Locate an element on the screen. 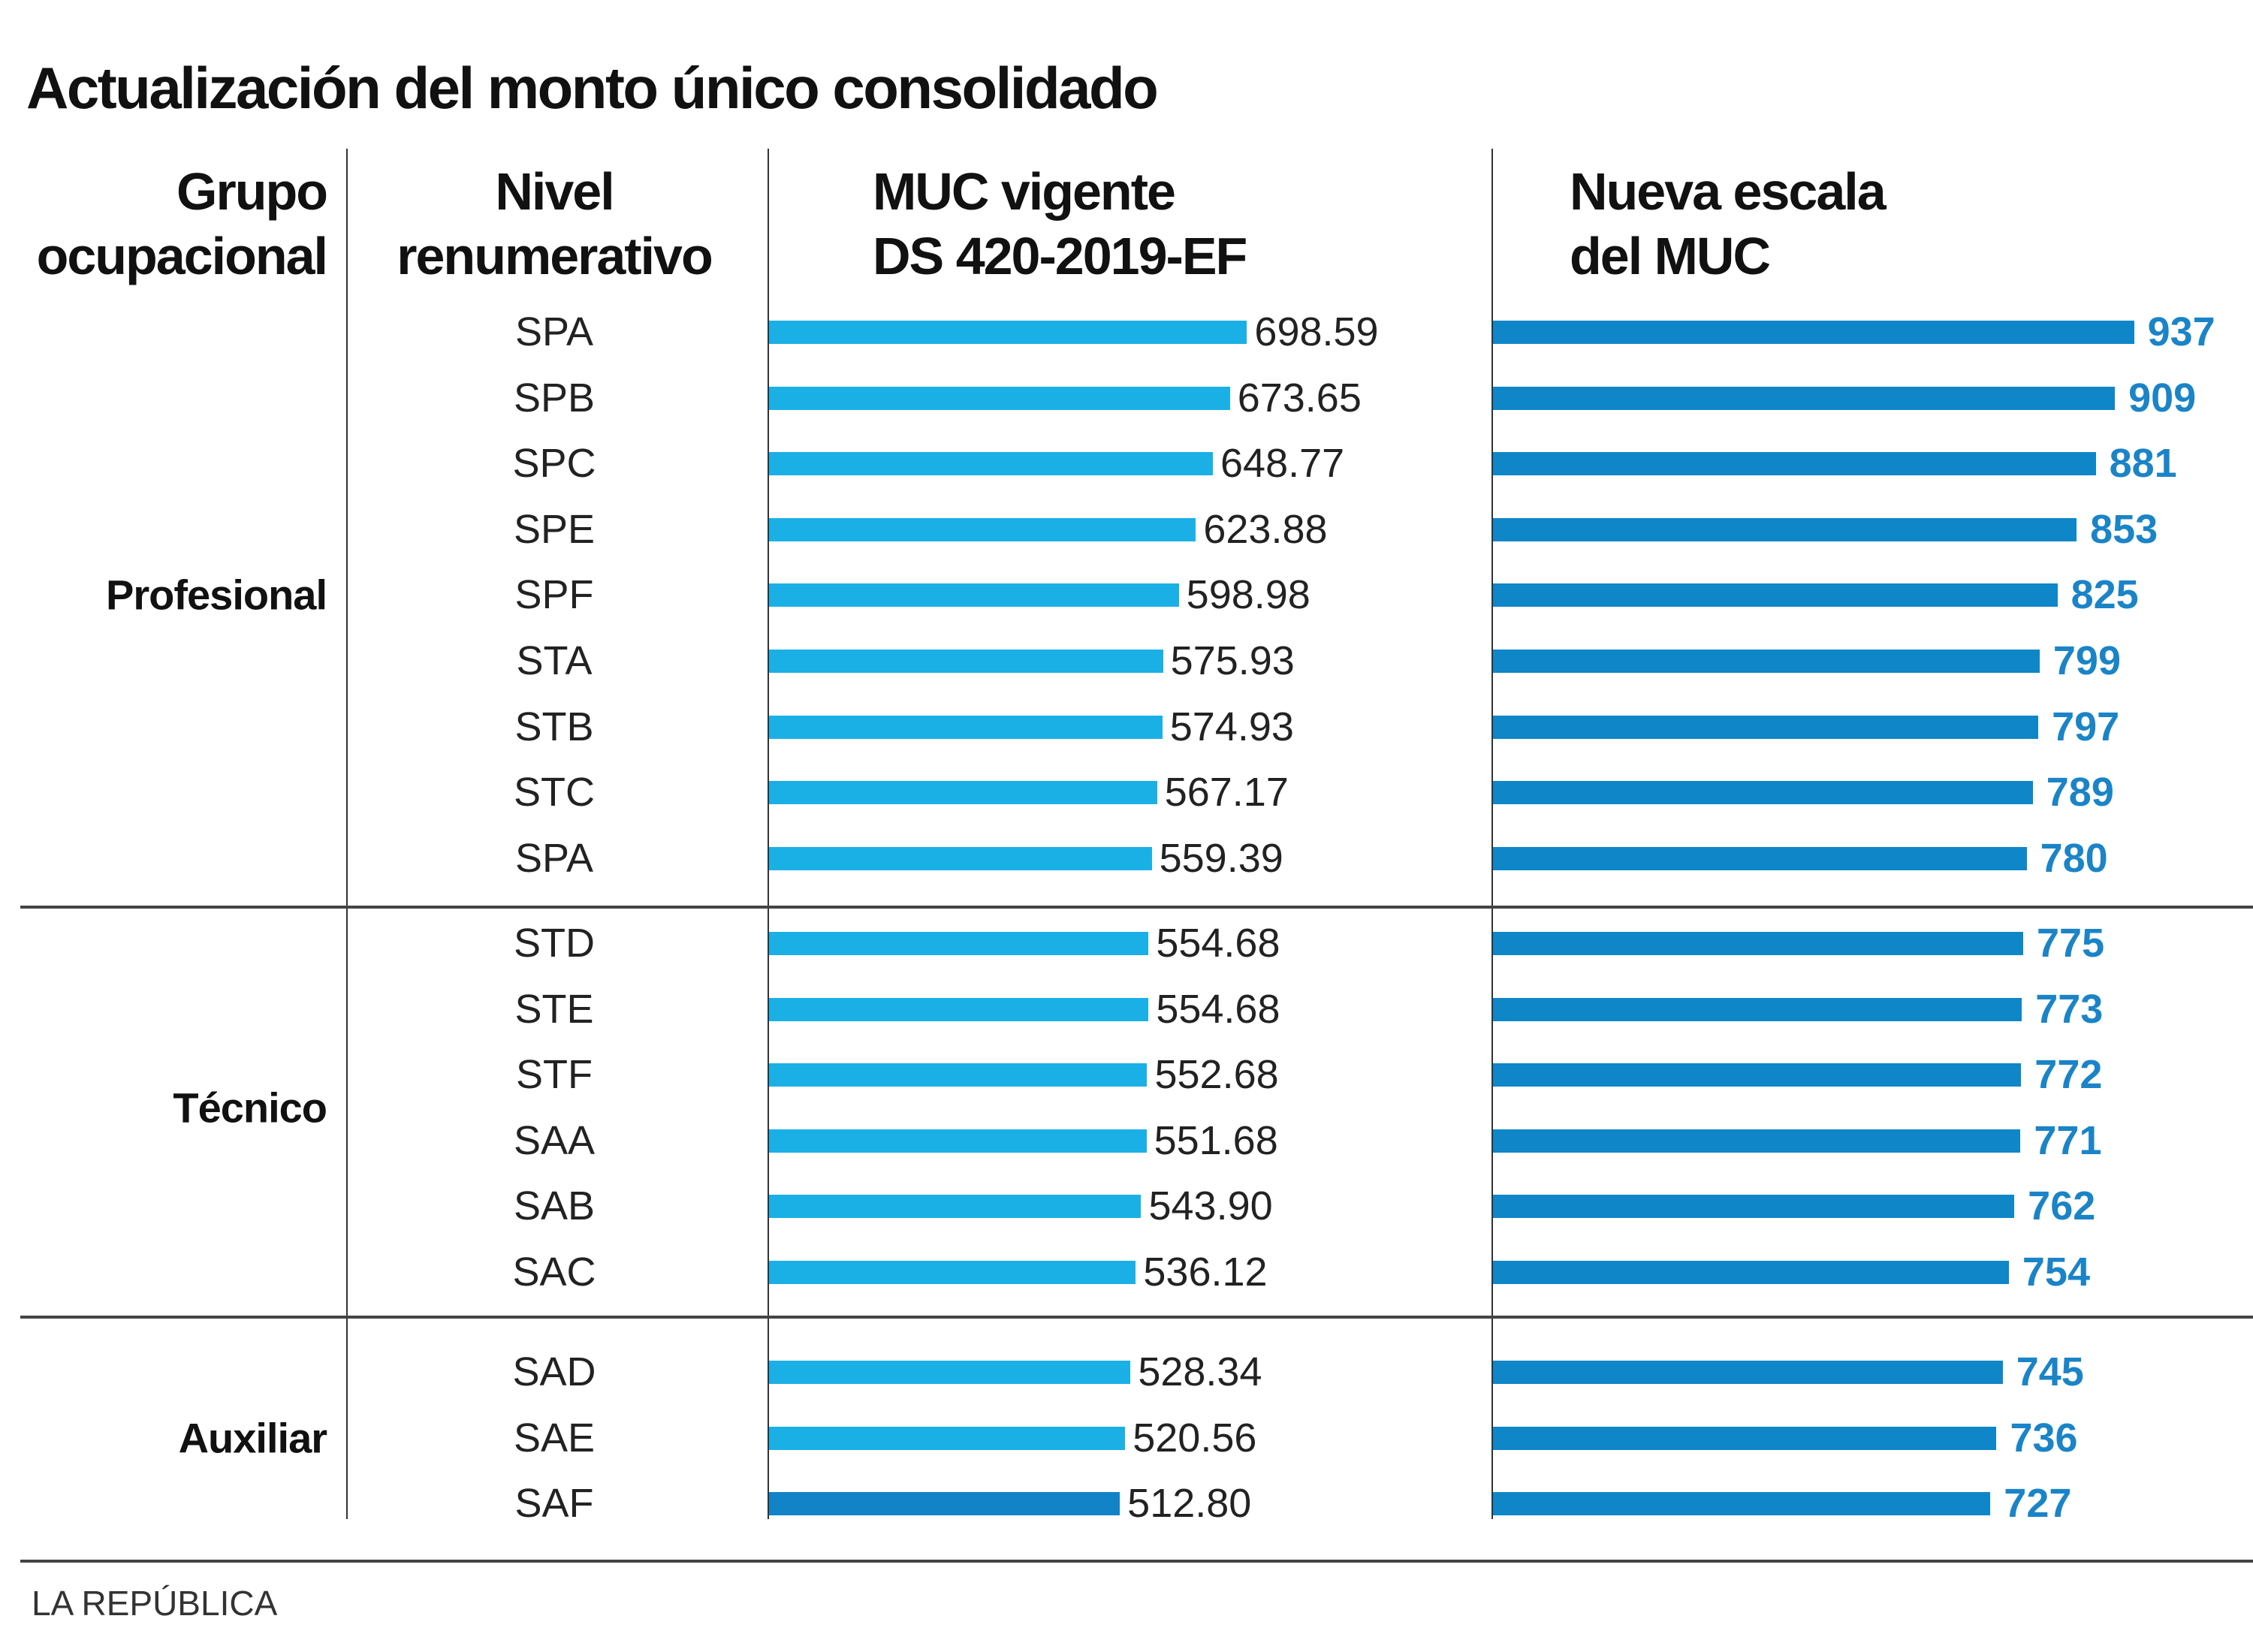 This screenshot has width=2253, height=1652. nivel-label: STC is located at coordinates (554, 792).